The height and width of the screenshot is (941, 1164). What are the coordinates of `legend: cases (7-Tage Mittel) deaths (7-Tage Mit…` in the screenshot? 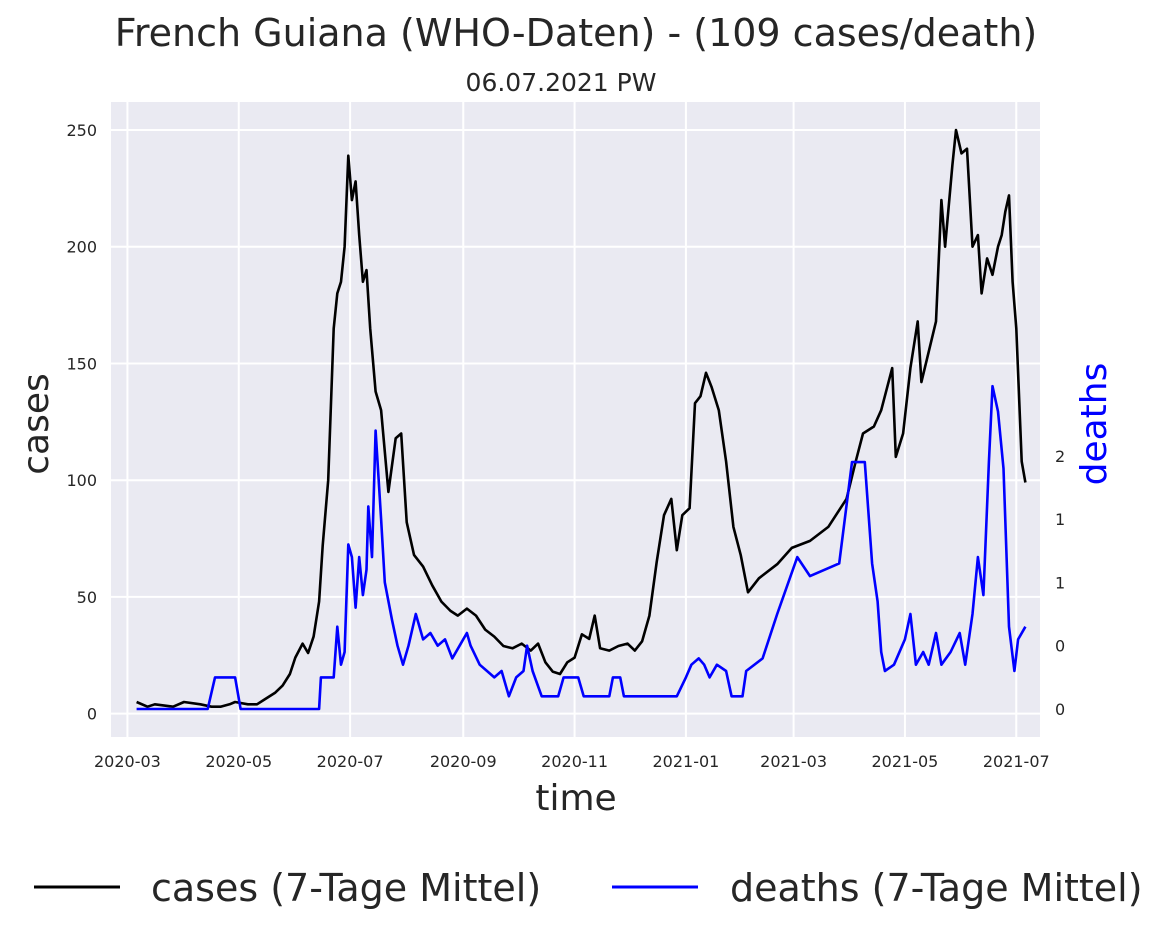 It's located at (588, 888).